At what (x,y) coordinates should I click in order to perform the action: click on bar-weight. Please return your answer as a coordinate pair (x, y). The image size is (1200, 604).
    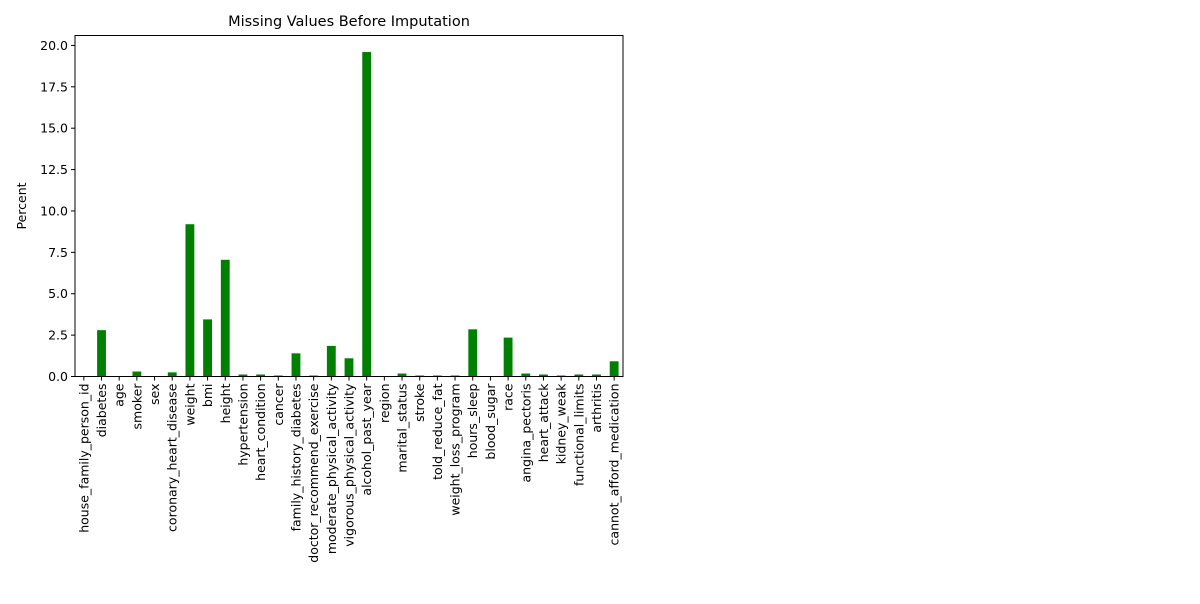
    Looking at the image, I should click on (190, 300).